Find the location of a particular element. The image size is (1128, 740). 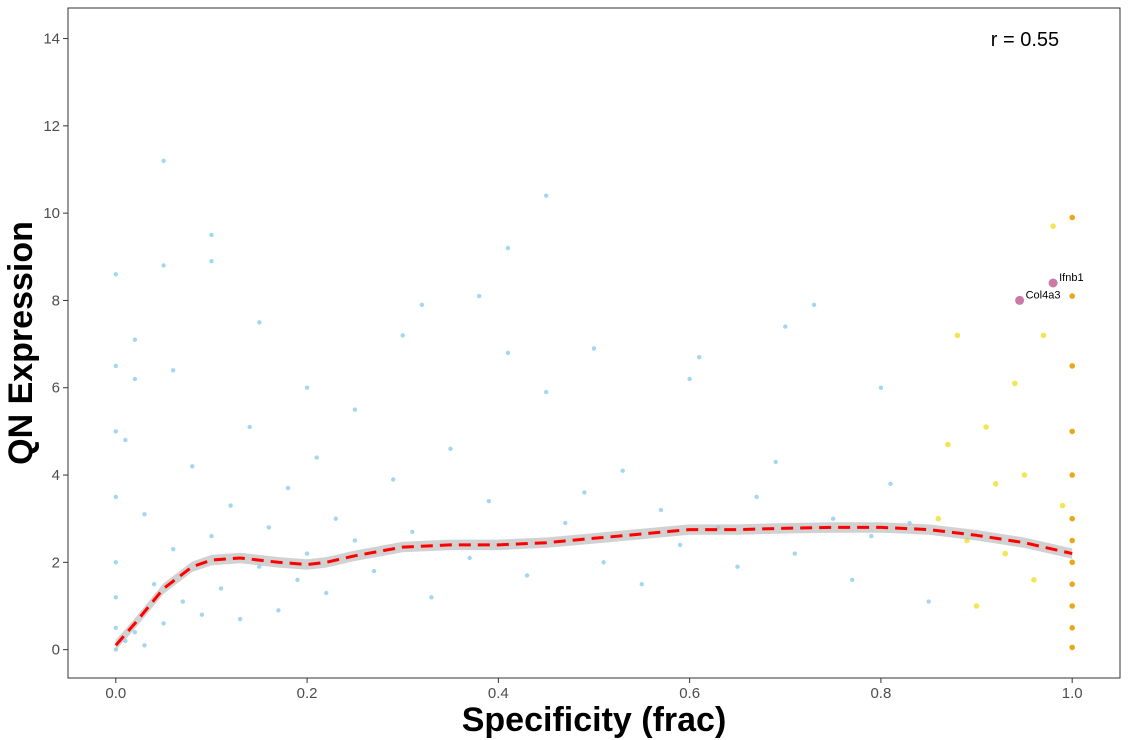

x-axis-title: Specificity (frac) is located at coordinates (594, 720).